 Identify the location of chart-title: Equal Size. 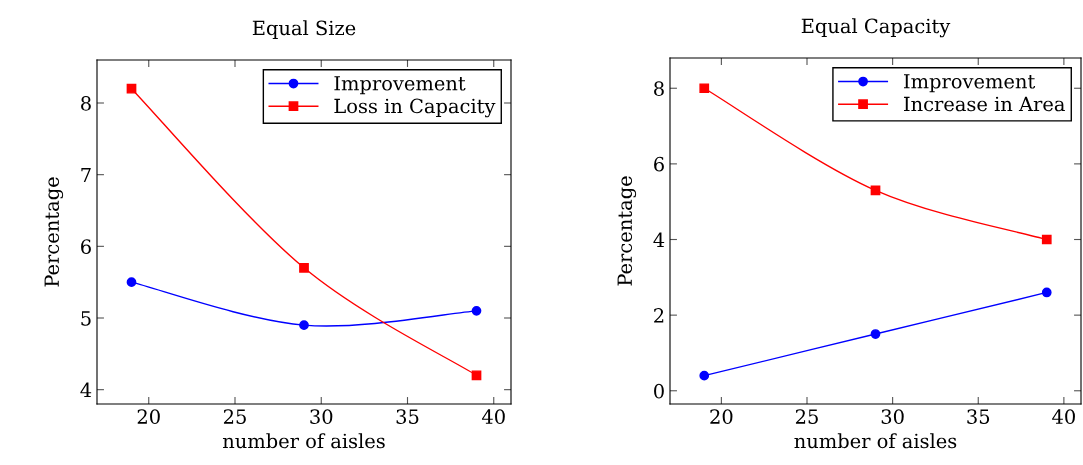
(304, 30).